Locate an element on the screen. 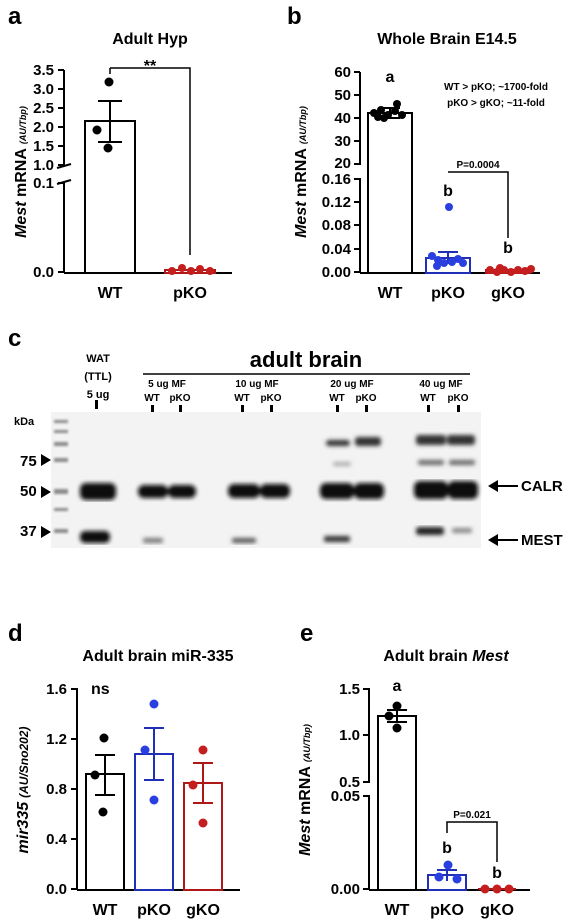 This screenshot has height=921, width=577. adult-brain-header: adult brain is located at coordinates (306, 359).